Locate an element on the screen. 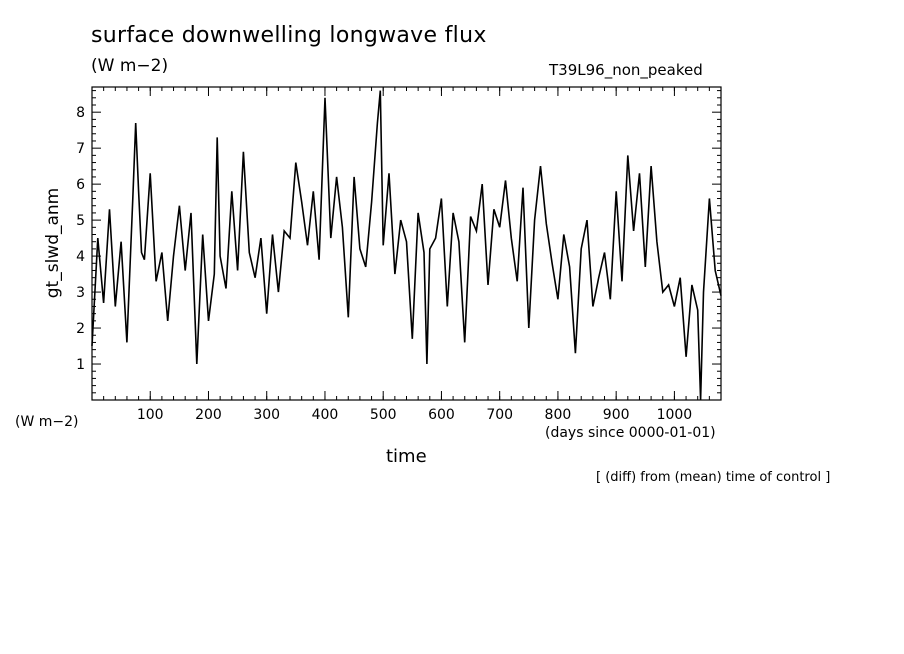  x-tick-label: 900 is located at coordinates (616, 415).